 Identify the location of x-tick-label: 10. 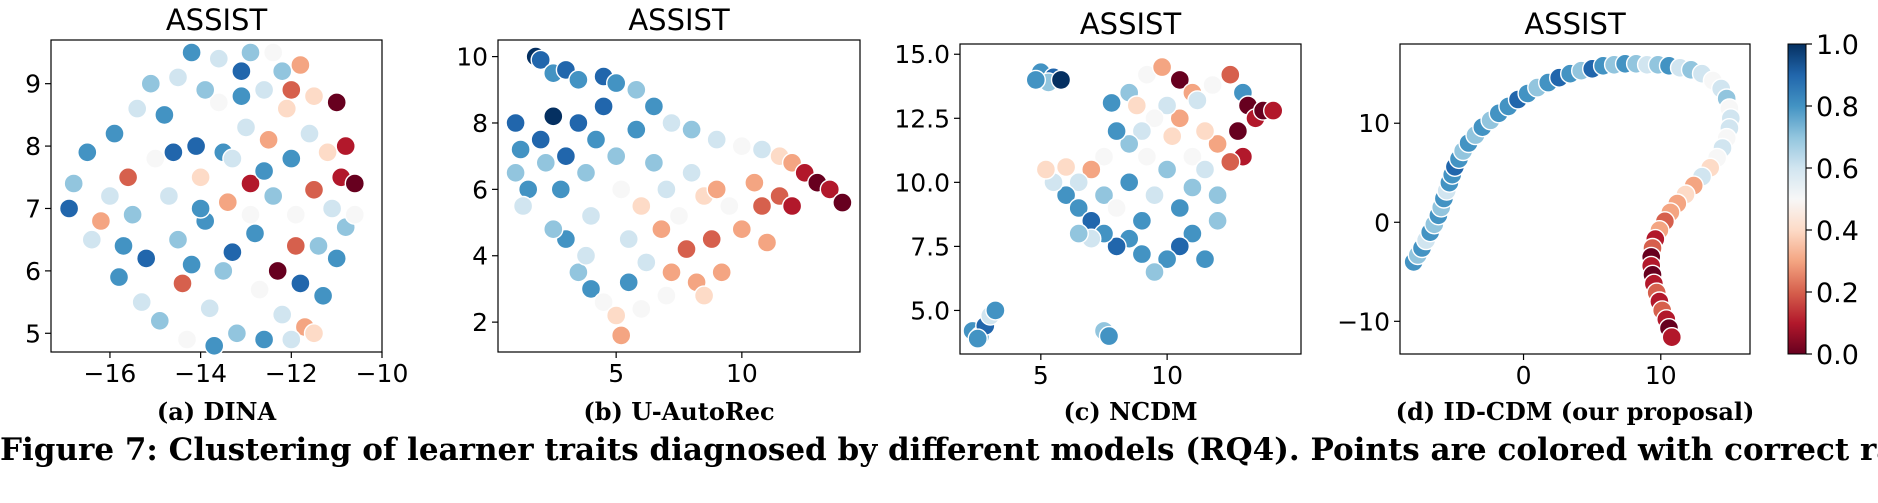
(742, 373).